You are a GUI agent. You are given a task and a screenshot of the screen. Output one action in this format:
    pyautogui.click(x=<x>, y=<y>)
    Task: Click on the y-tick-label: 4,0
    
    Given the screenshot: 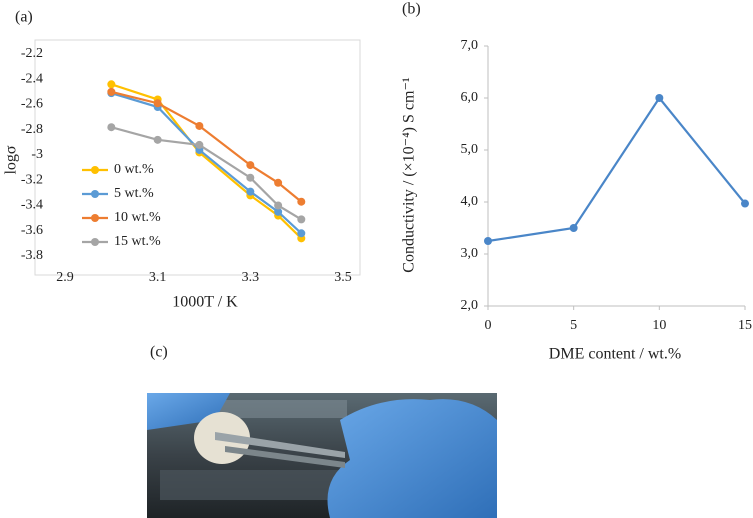 What is the action you would take?
    pyautogui.click(x=470, y=201)
    